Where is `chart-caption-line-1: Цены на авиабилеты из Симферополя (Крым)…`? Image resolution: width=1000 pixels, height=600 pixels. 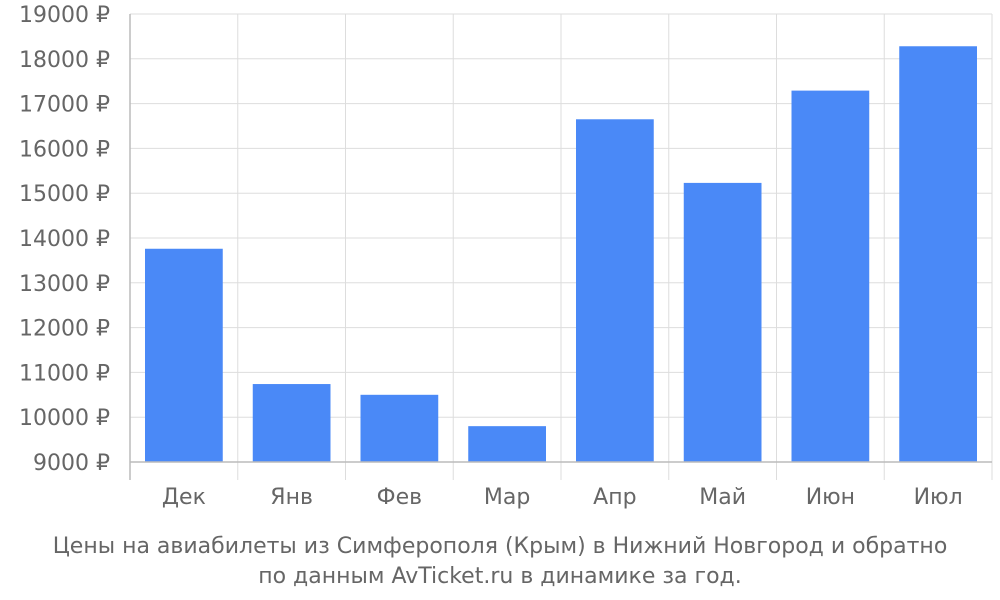
chart-caption-line-1: Цены на авиабилеты из Симферополя (Крым)… is located at coordinates (500, 546).